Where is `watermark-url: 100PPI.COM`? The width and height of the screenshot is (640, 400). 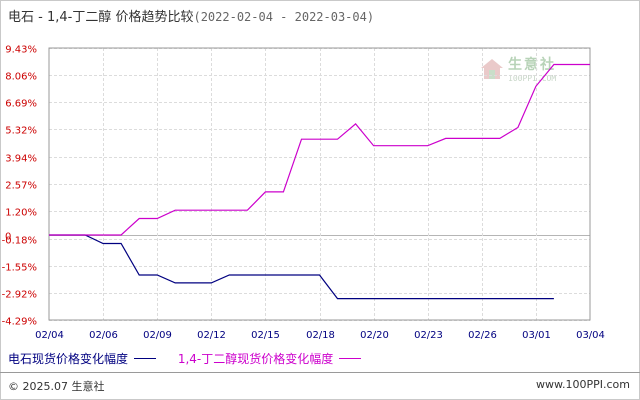 watermark-url: 100PPI.COM is located at coordinates (532, 78).